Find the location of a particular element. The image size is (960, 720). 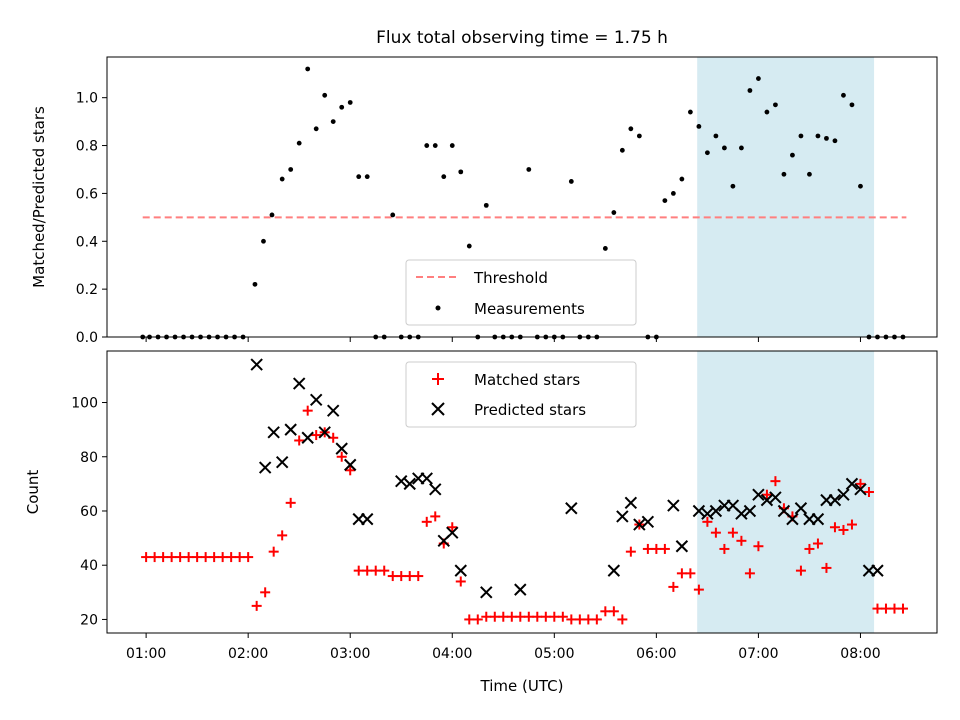

bottom-y-axis-label: Count is located at coordinates (33, 492).